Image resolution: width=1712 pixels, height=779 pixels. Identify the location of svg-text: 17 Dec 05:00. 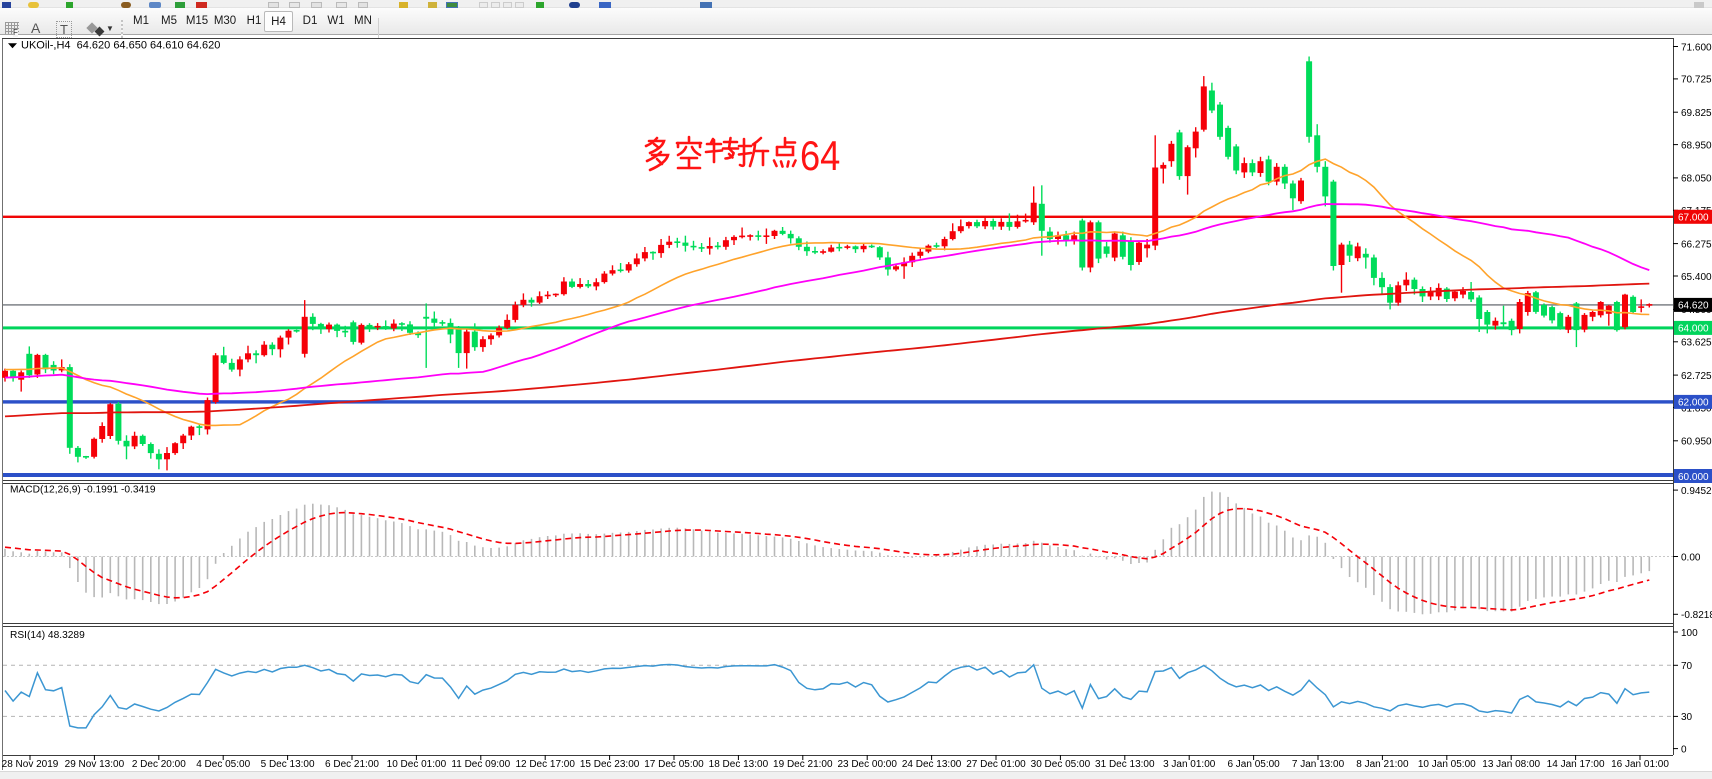
(674, 764).